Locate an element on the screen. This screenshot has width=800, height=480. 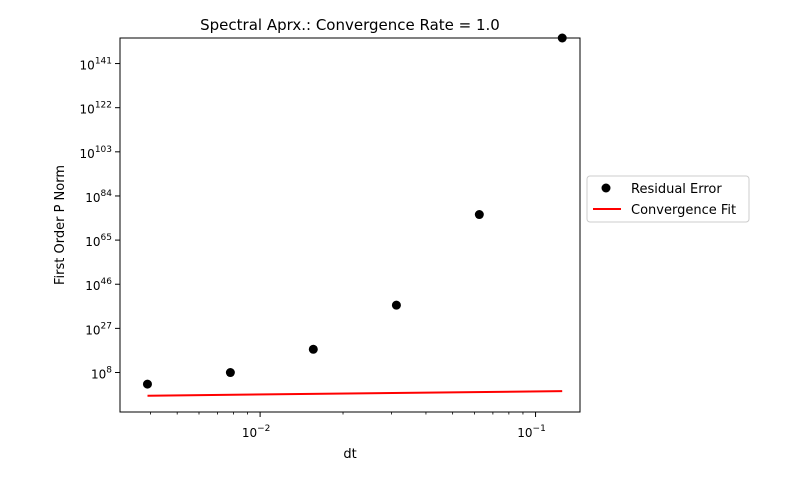
y-tick-label-exponent: 122 is located at coordinates (103, 106).